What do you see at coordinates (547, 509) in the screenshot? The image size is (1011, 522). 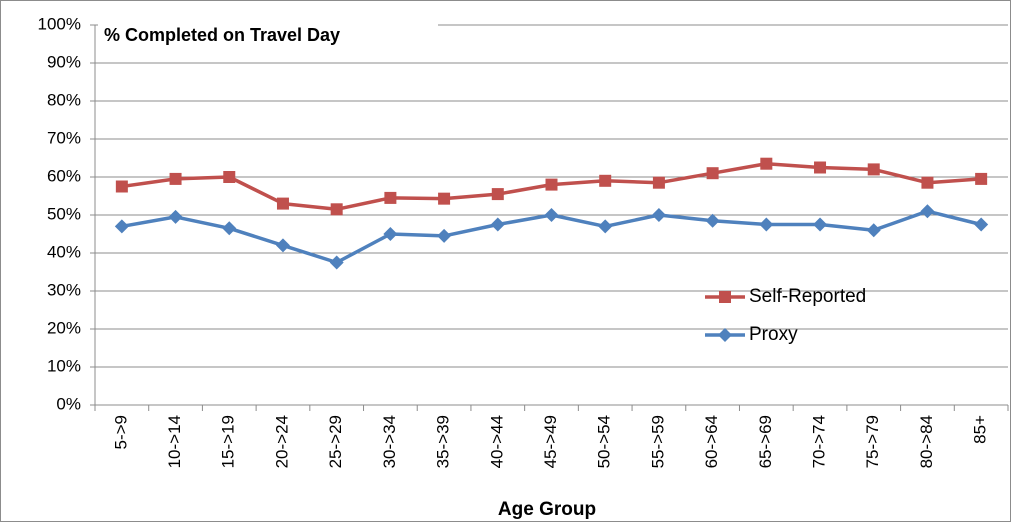 I see `x-axis-title: Age Group` at bounding box center [547, 509].